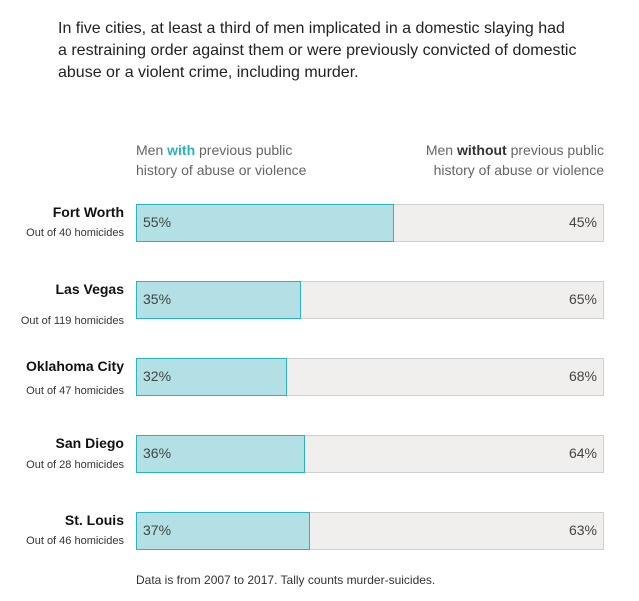 This screenshot has height=601, width=639. Describe the element at coordinates (582, 530) in the screenshot. I see `value-label-without: 63%` at that location.